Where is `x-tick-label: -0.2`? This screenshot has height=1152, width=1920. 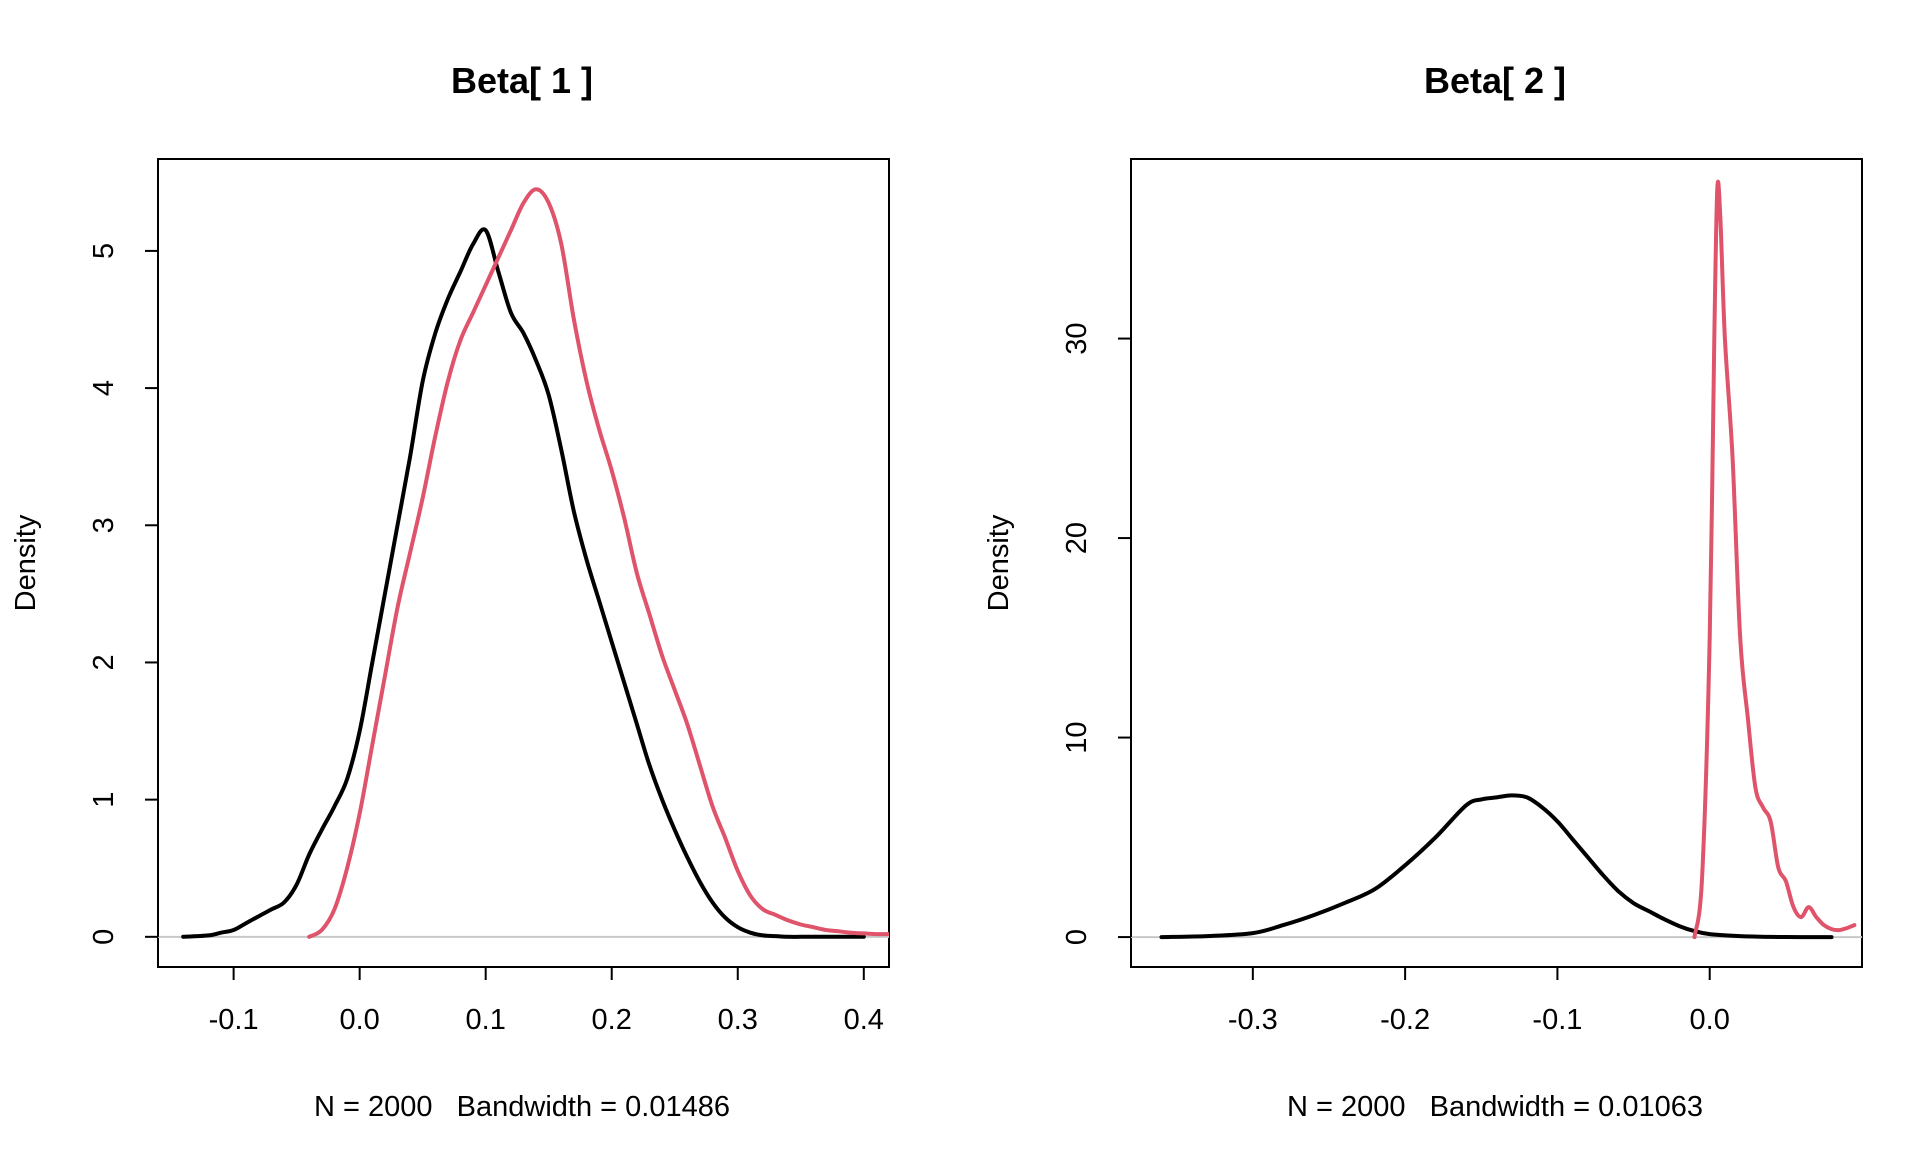
x-tick-label: -0.2 is located at coordinates (1405, 1020).